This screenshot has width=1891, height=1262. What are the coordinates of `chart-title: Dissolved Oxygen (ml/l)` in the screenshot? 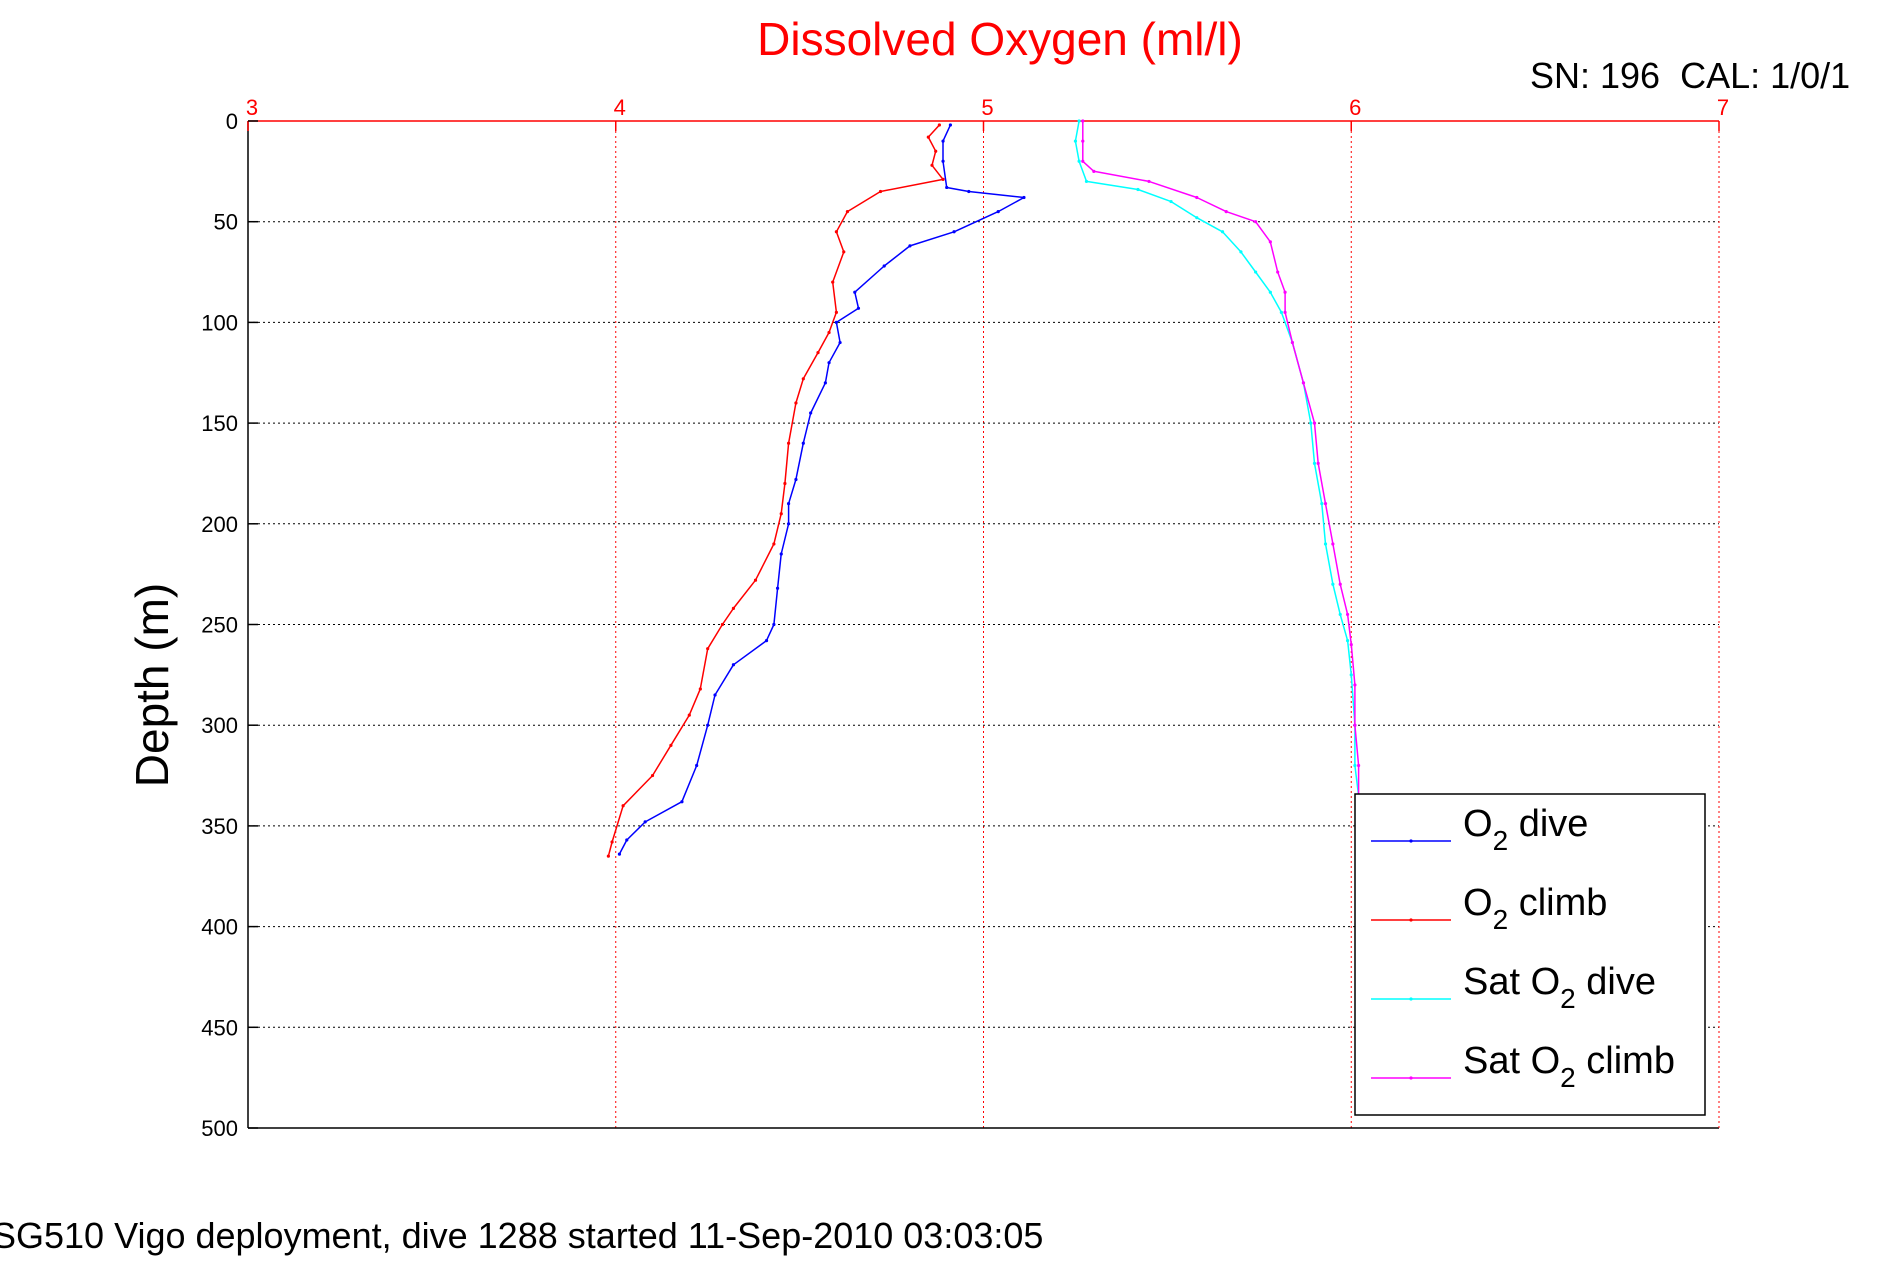 It's located at (1000, 39).